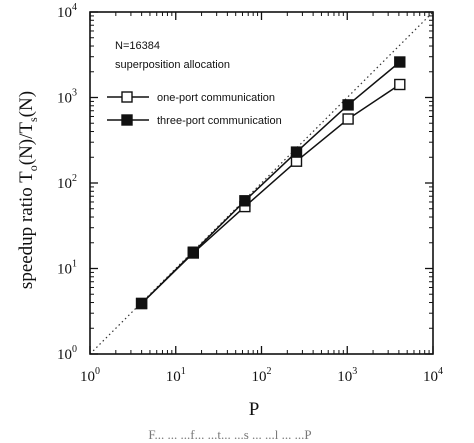  I want to click on y-tick-label-exponent: 1, so click(74, 264).